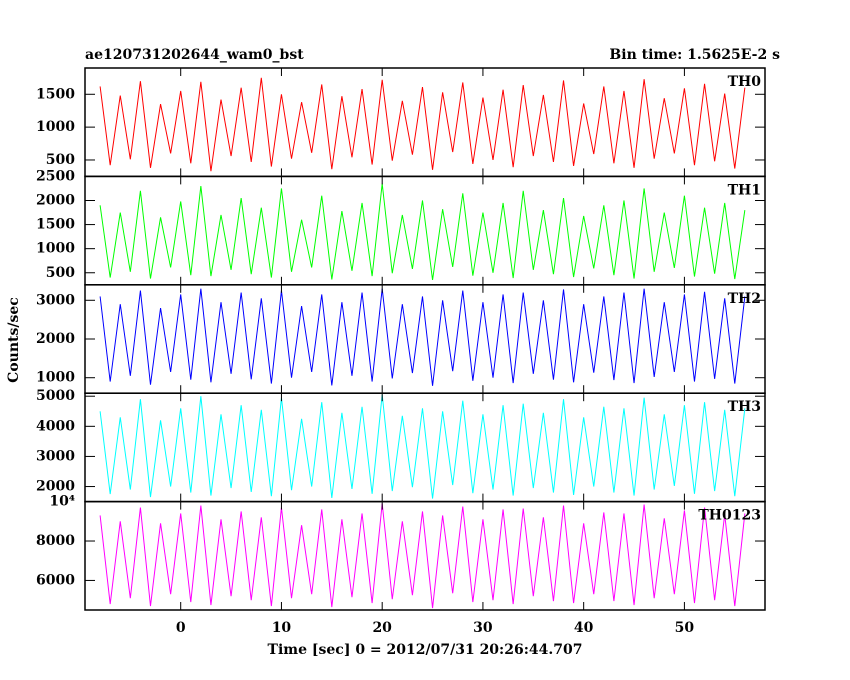  What do you see at coordinates (744, 299) in the screenshot?
I see `panel-label: TH2` at bounding box center [744, 299].